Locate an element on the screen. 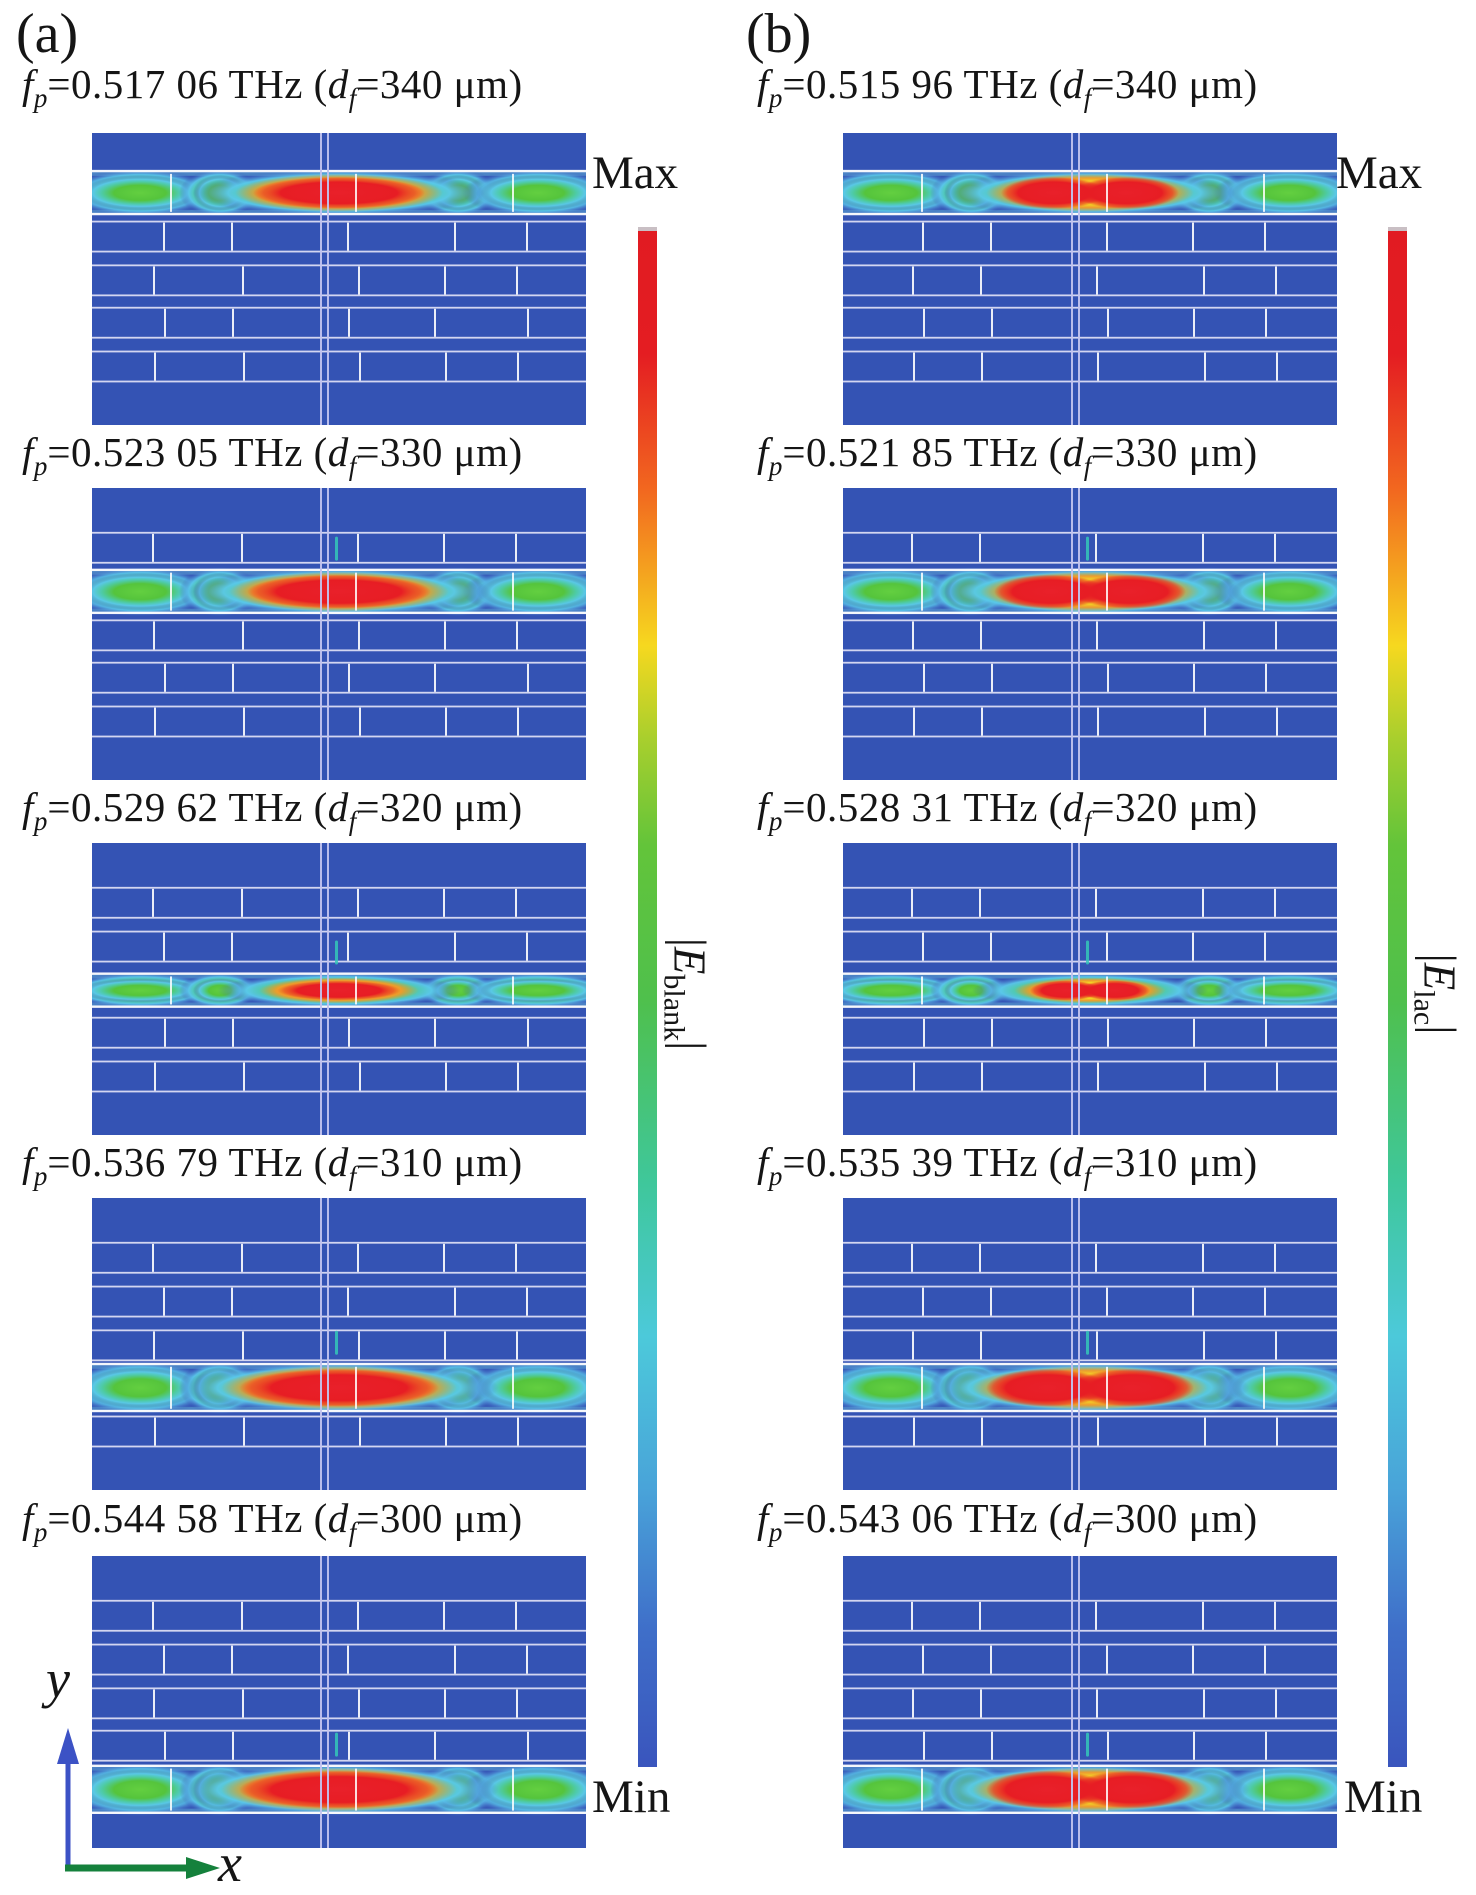 Image resolution: width=1476 pixels, height=1895 pixels. colorbar-a is located at coordinates (647, 997).